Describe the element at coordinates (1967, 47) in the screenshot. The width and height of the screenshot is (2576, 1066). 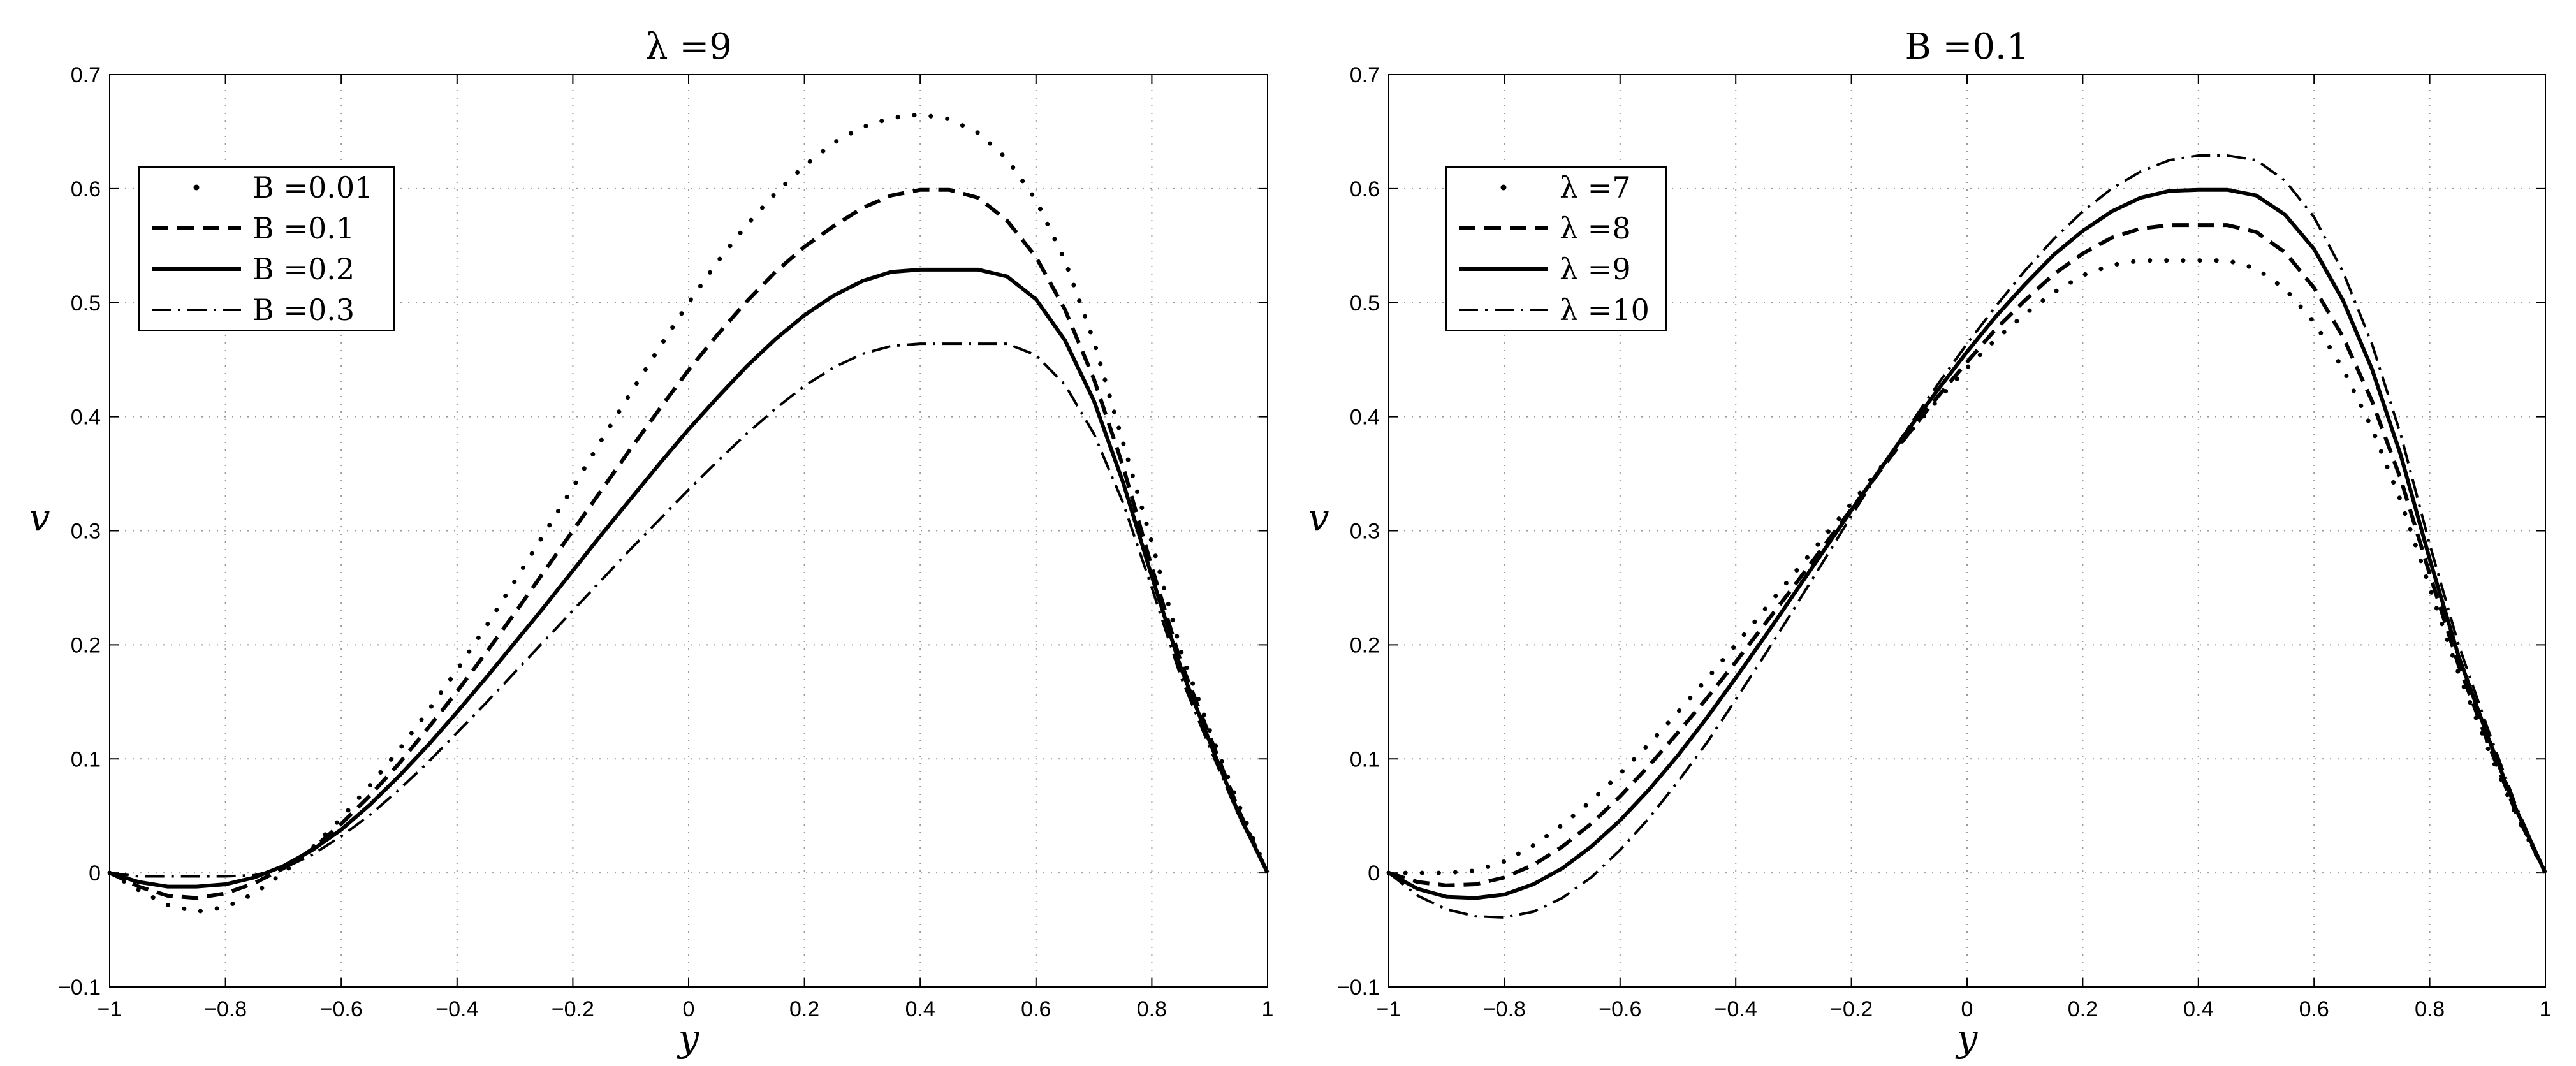
I see `chart-title: B =0.1` at that location.